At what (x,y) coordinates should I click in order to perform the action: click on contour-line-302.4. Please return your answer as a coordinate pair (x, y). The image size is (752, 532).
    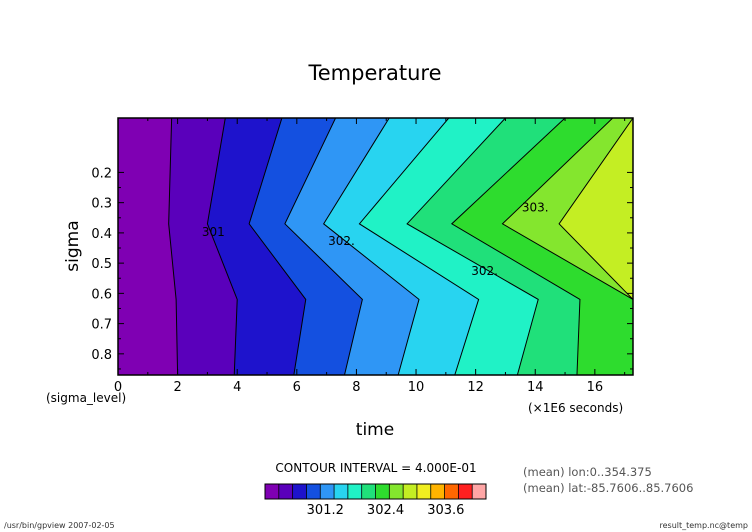
    Looking at the image, I should click on (419, 246).